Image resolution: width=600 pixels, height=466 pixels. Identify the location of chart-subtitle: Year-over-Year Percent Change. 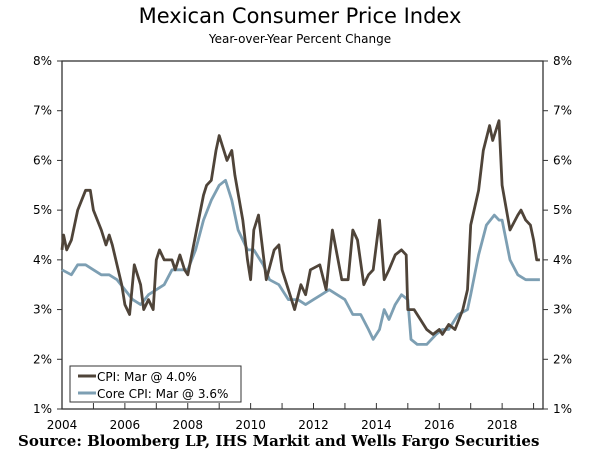
(300, 39).